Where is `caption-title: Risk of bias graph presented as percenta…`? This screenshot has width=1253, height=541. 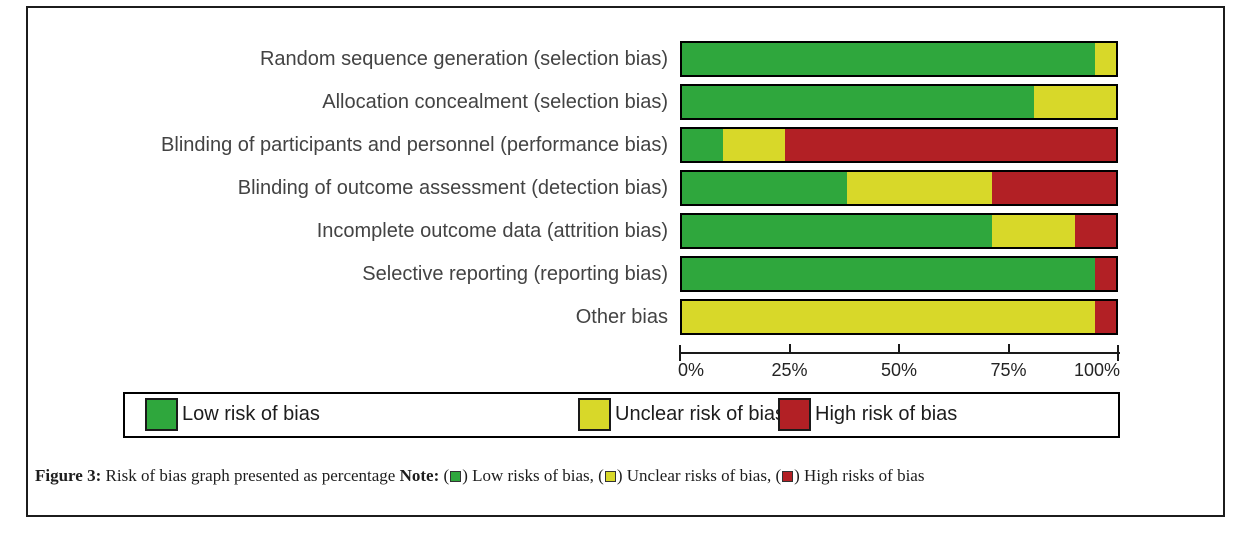
caption-title: Risk of bias graph presented as percenta… is located at coordinates (250, 475).